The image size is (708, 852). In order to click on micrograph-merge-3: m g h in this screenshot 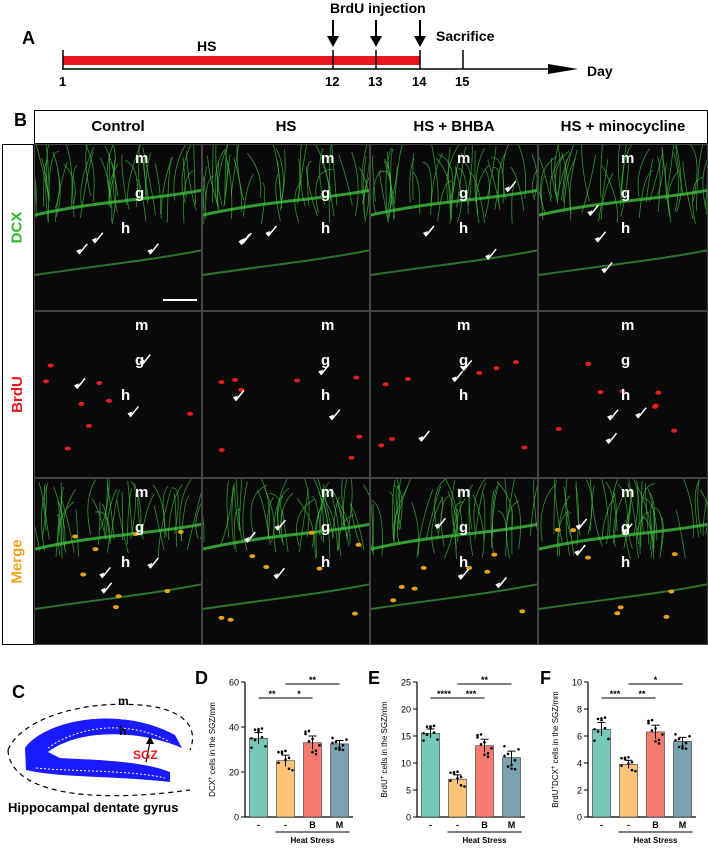, I will do `click(454, 561)`.